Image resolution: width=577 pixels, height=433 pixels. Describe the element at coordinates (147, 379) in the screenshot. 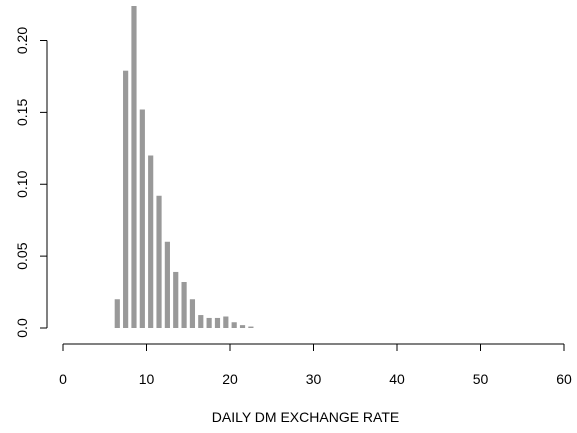

I see `x-tick-label: 10` at that location.